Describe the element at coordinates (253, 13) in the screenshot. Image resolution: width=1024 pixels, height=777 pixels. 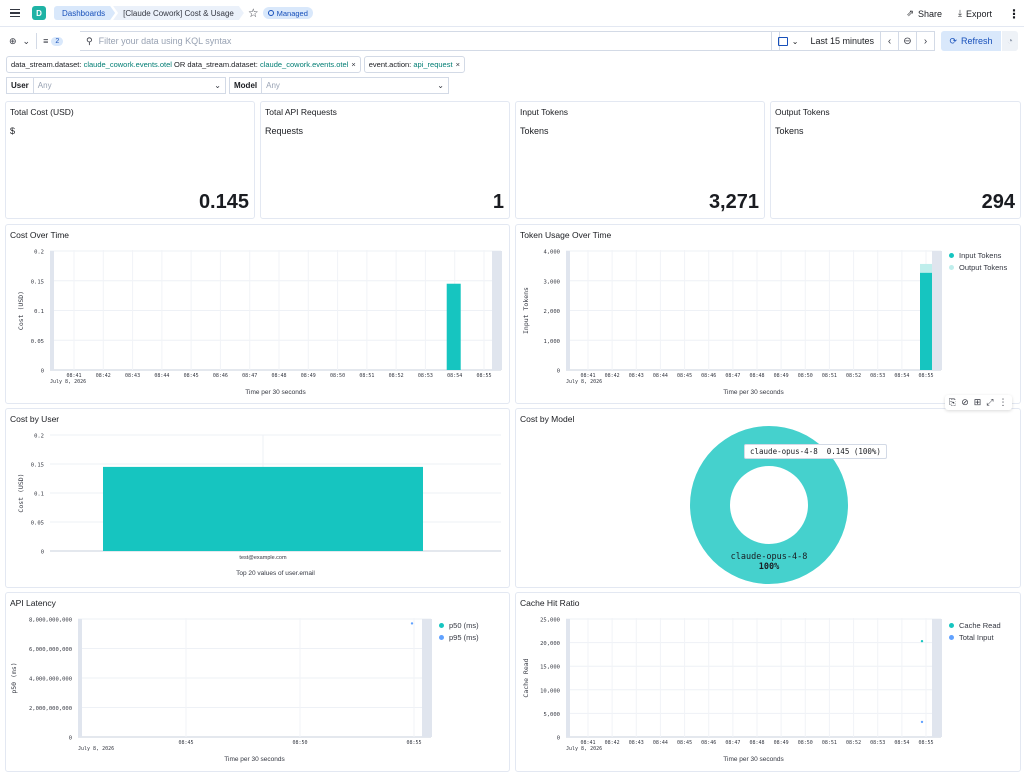
I see `star-icon: ☆` at that location.